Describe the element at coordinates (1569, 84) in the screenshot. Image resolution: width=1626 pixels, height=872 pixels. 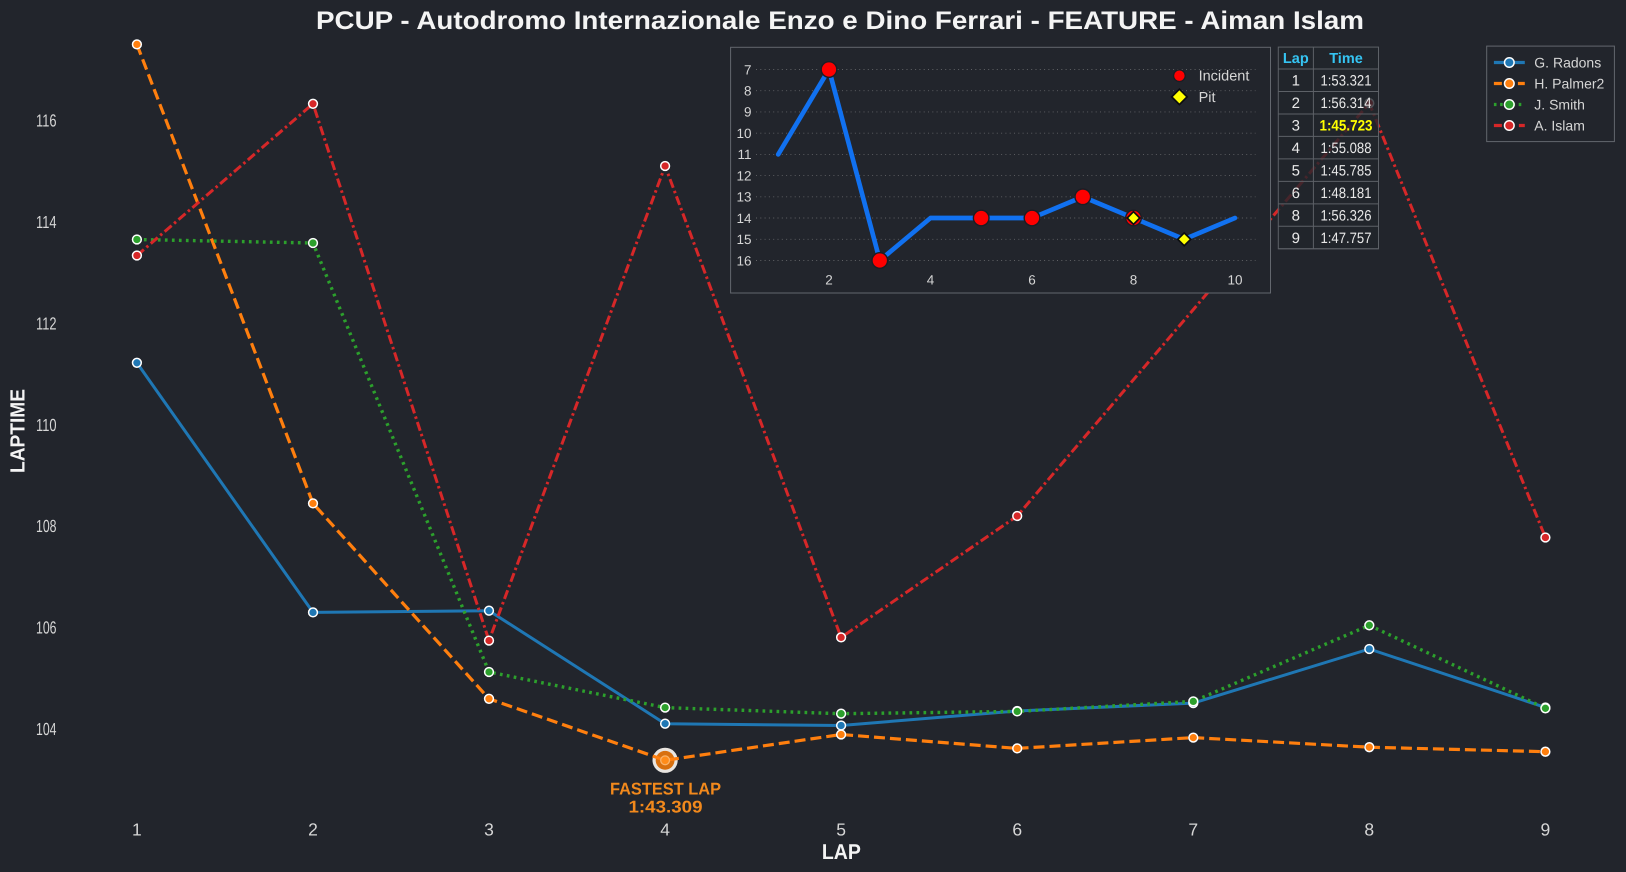
I see `svg-text: H. Palmer2` at that location.